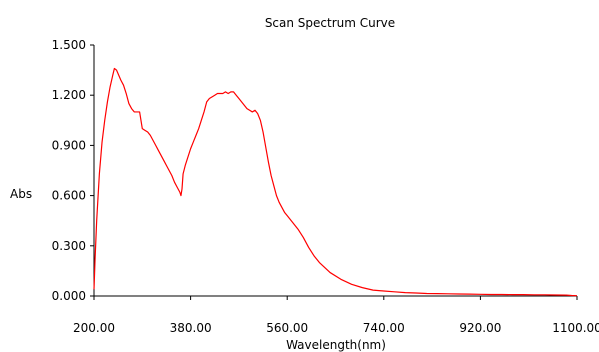  Describe the element at coordinates (69, 45) in the screenshot. I see `y-tick-label: 1.500` at that location.